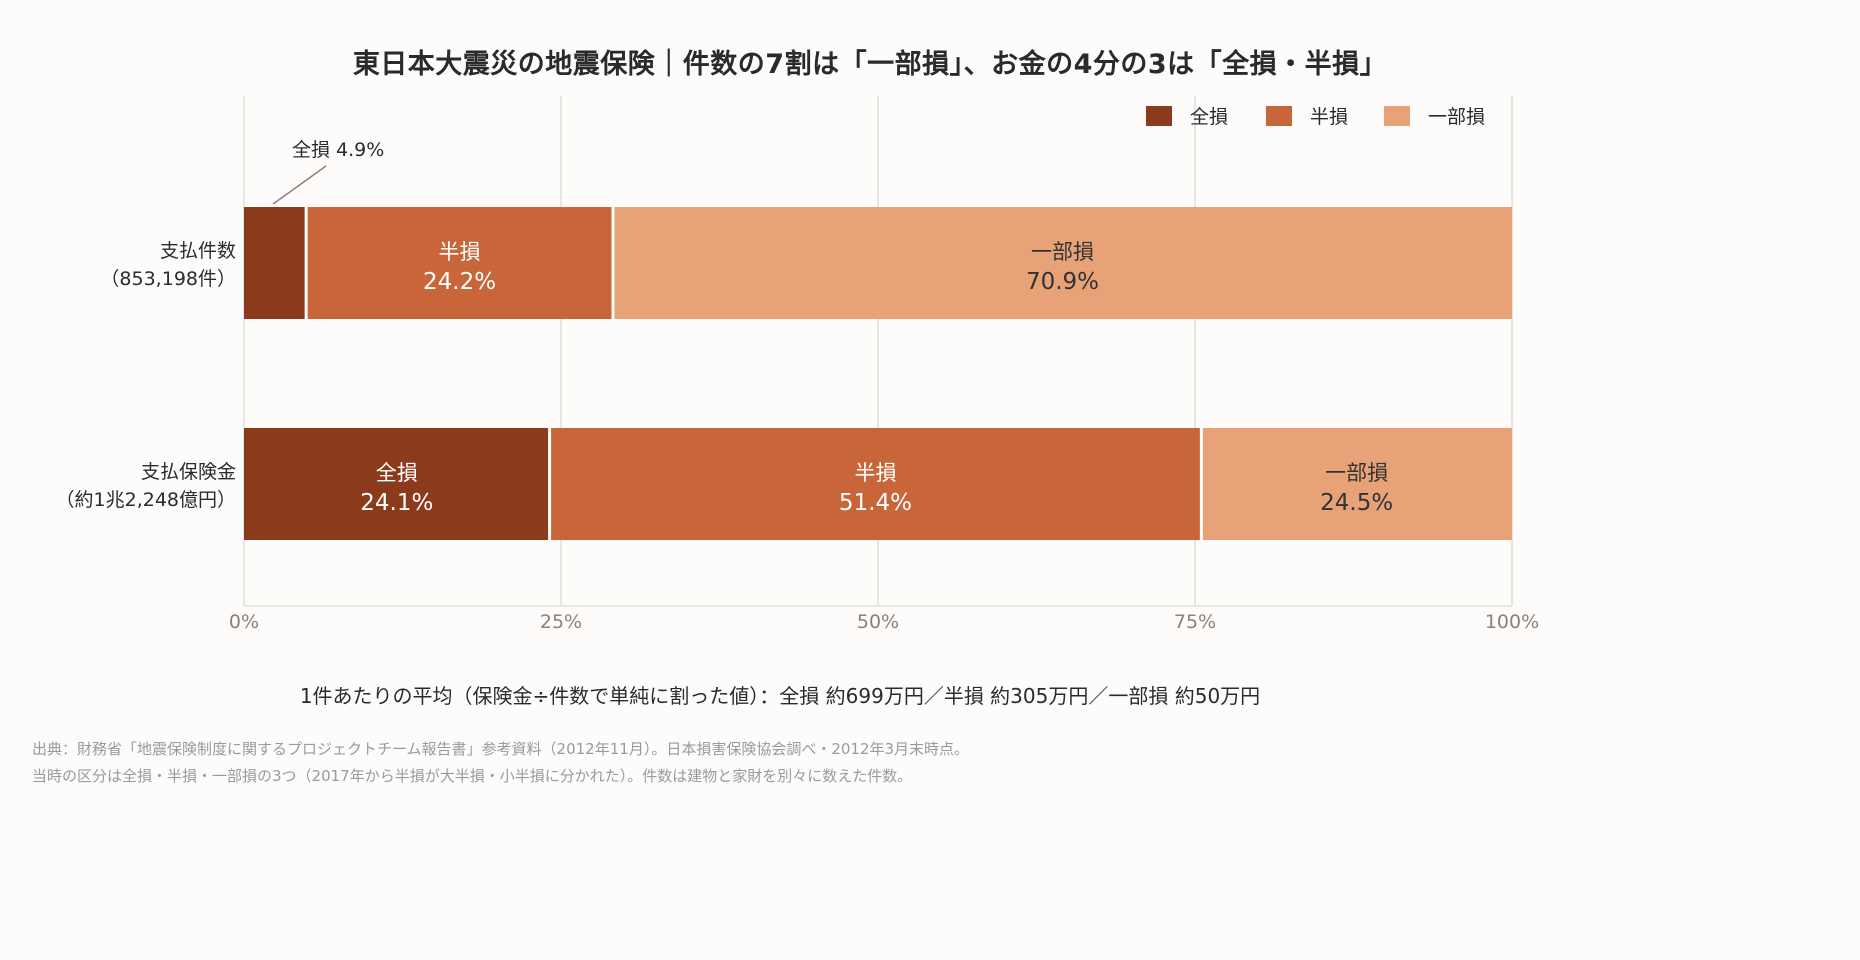 Image resolution: width=1860 pixels, height=960 pixels. What do you see at coordinates (188, 472) in the screenshot?
I see `category-label: 支払保険金` at bounding box center [188, 472].